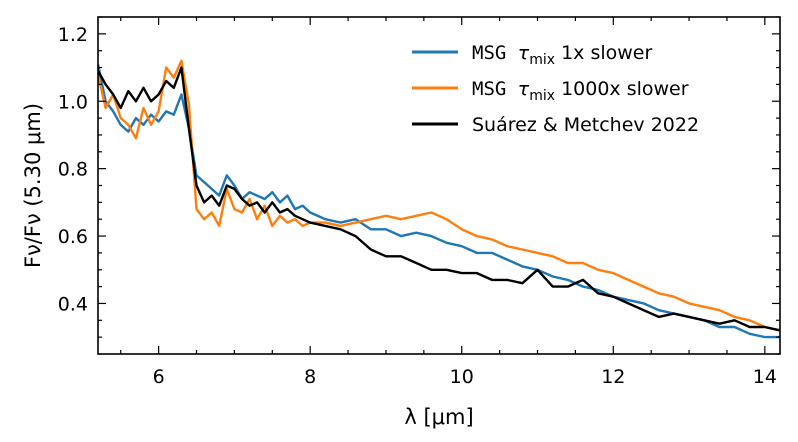  I want to click on x-tick-label: 10, so click(462, 377).